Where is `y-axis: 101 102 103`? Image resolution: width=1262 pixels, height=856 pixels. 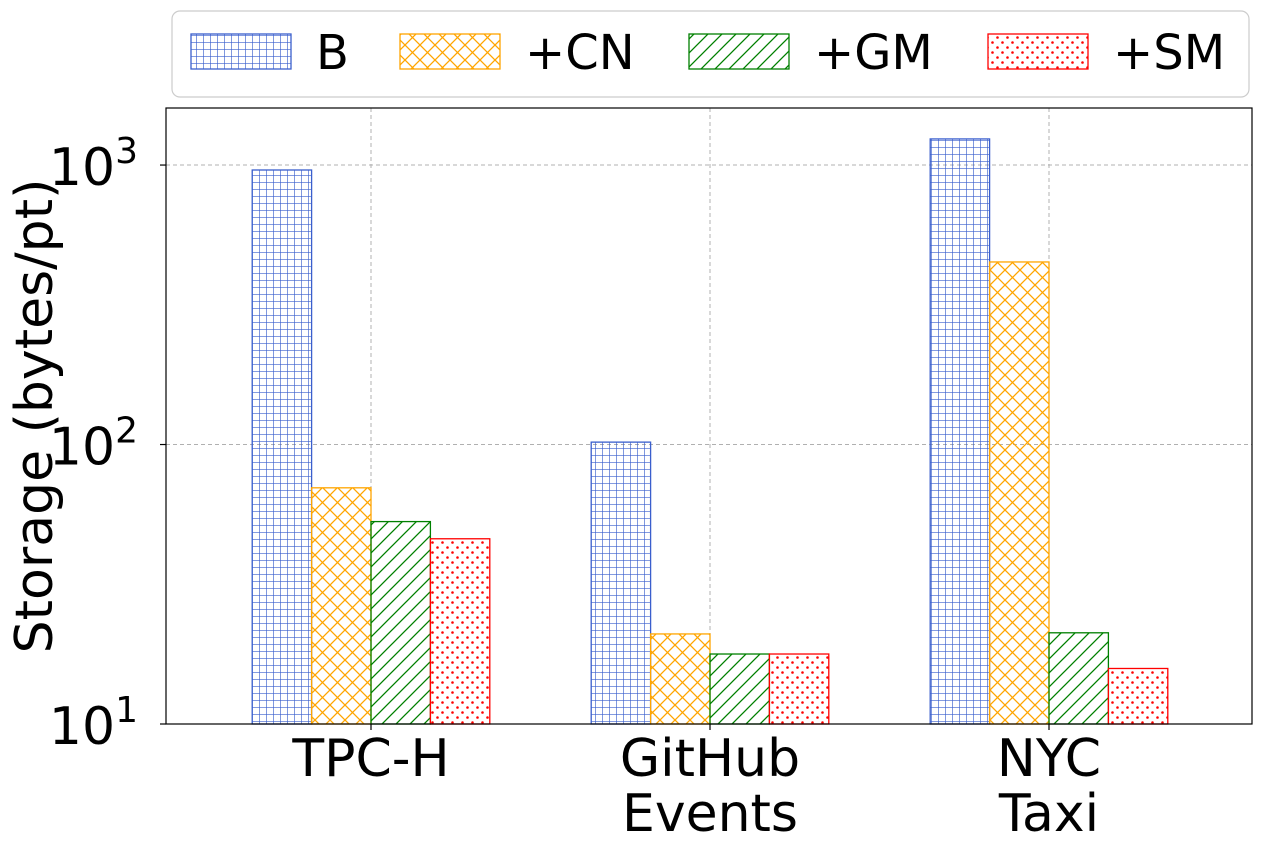 y-axis: 101 102 103 is located at coordinates (107, 444).